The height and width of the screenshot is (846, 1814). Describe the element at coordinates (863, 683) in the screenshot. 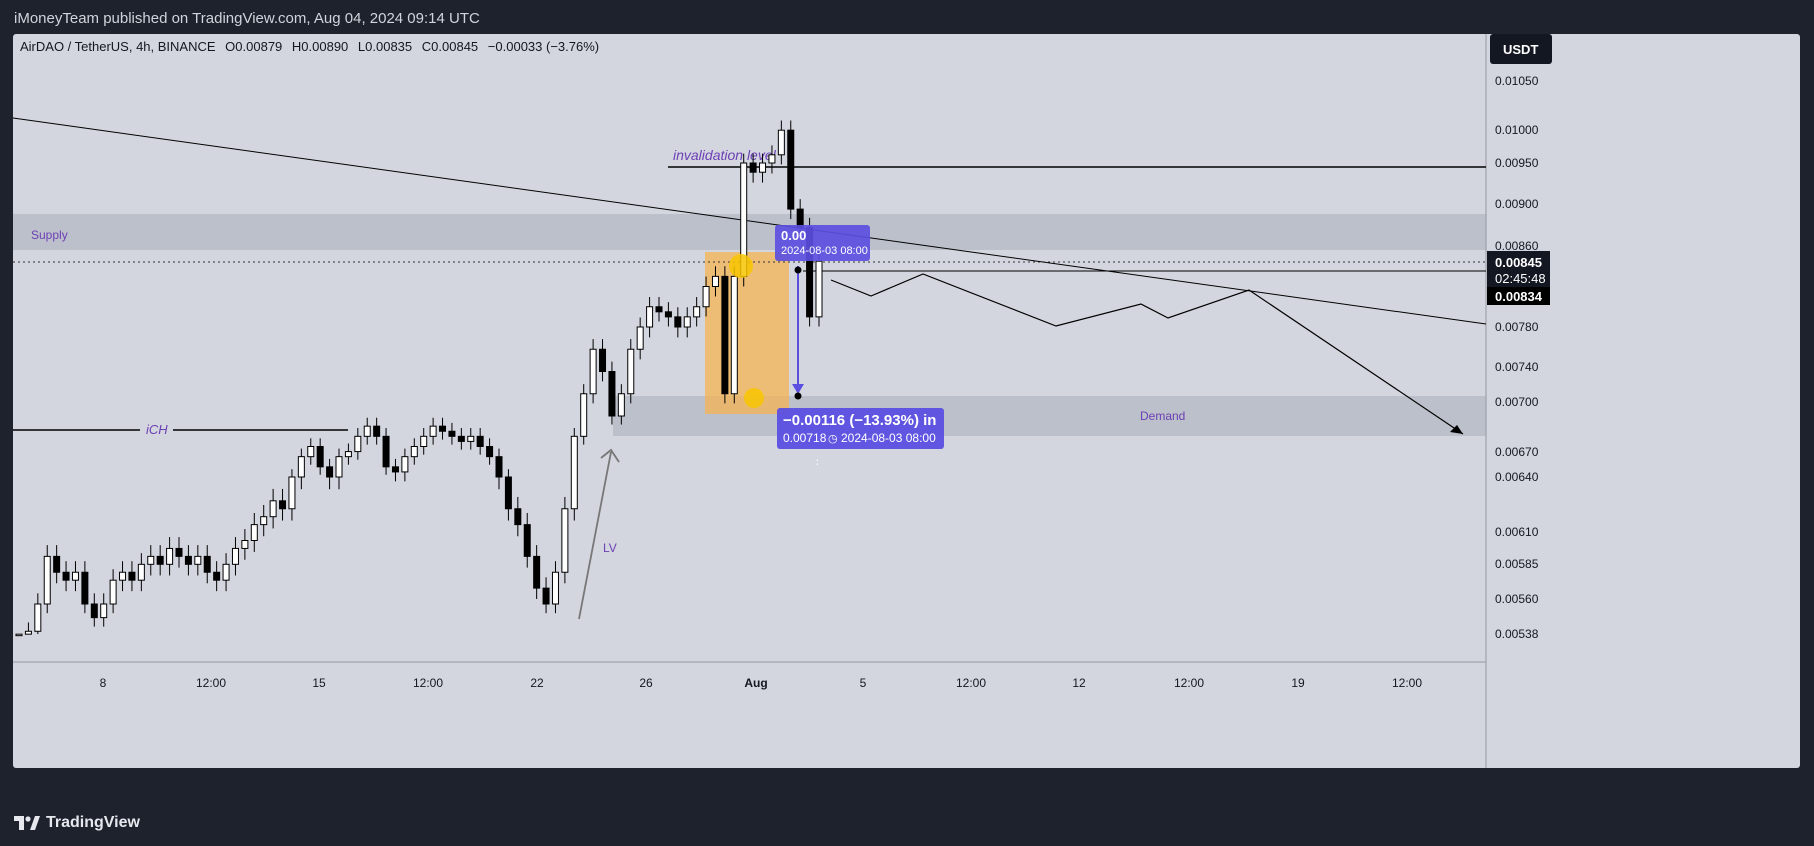

I see `time-tick-label: 5` at that location.